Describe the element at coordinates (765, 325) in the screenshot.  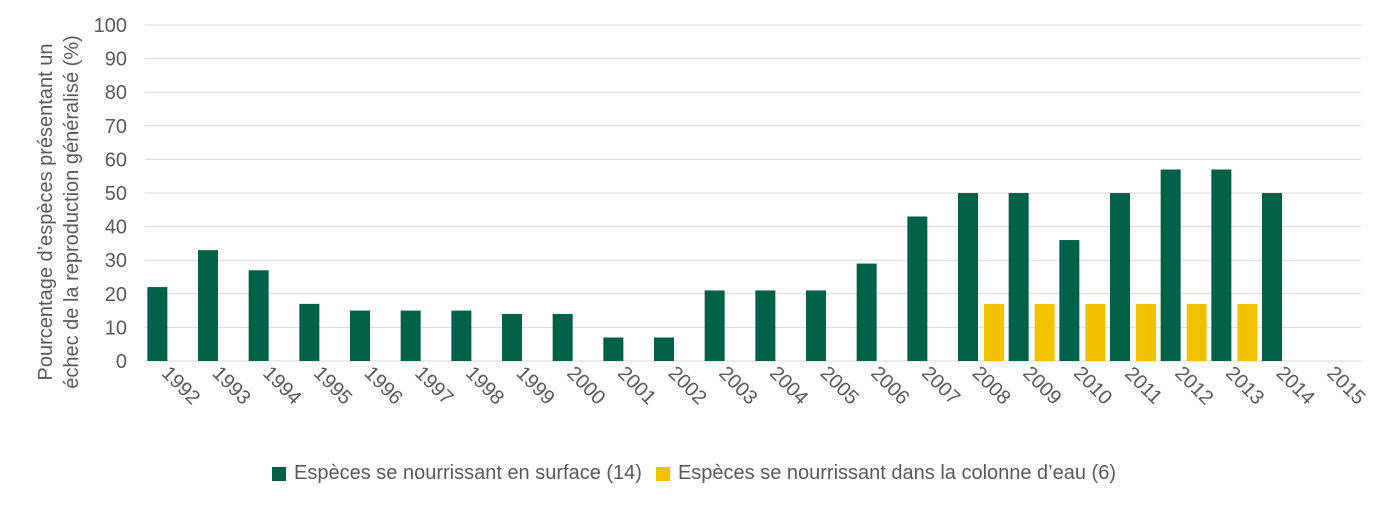
I see `bar-surface-2004` at that location.